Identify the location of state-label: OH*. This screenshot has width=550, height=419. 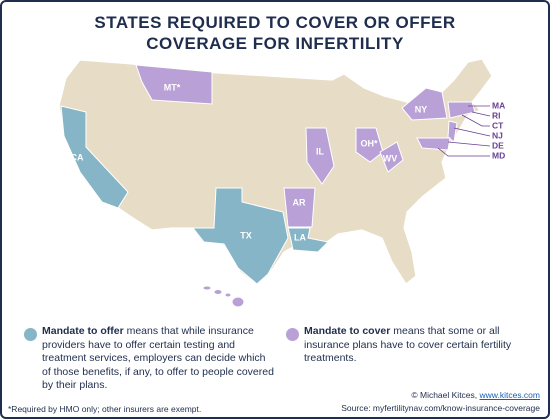
(369, 143).